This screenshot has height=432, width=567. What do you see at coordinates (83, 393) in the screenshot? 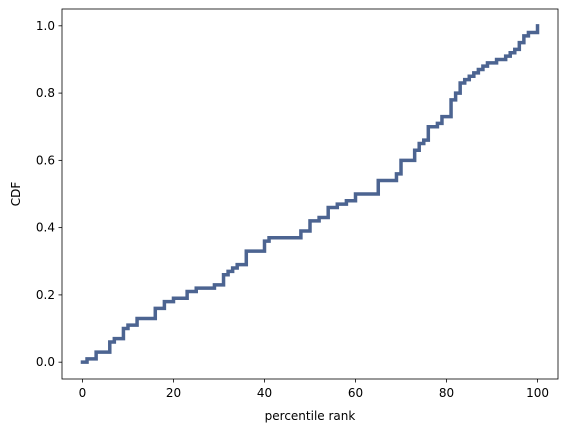
I see `x-tick-label: 0` at bounding box center [83, 393].